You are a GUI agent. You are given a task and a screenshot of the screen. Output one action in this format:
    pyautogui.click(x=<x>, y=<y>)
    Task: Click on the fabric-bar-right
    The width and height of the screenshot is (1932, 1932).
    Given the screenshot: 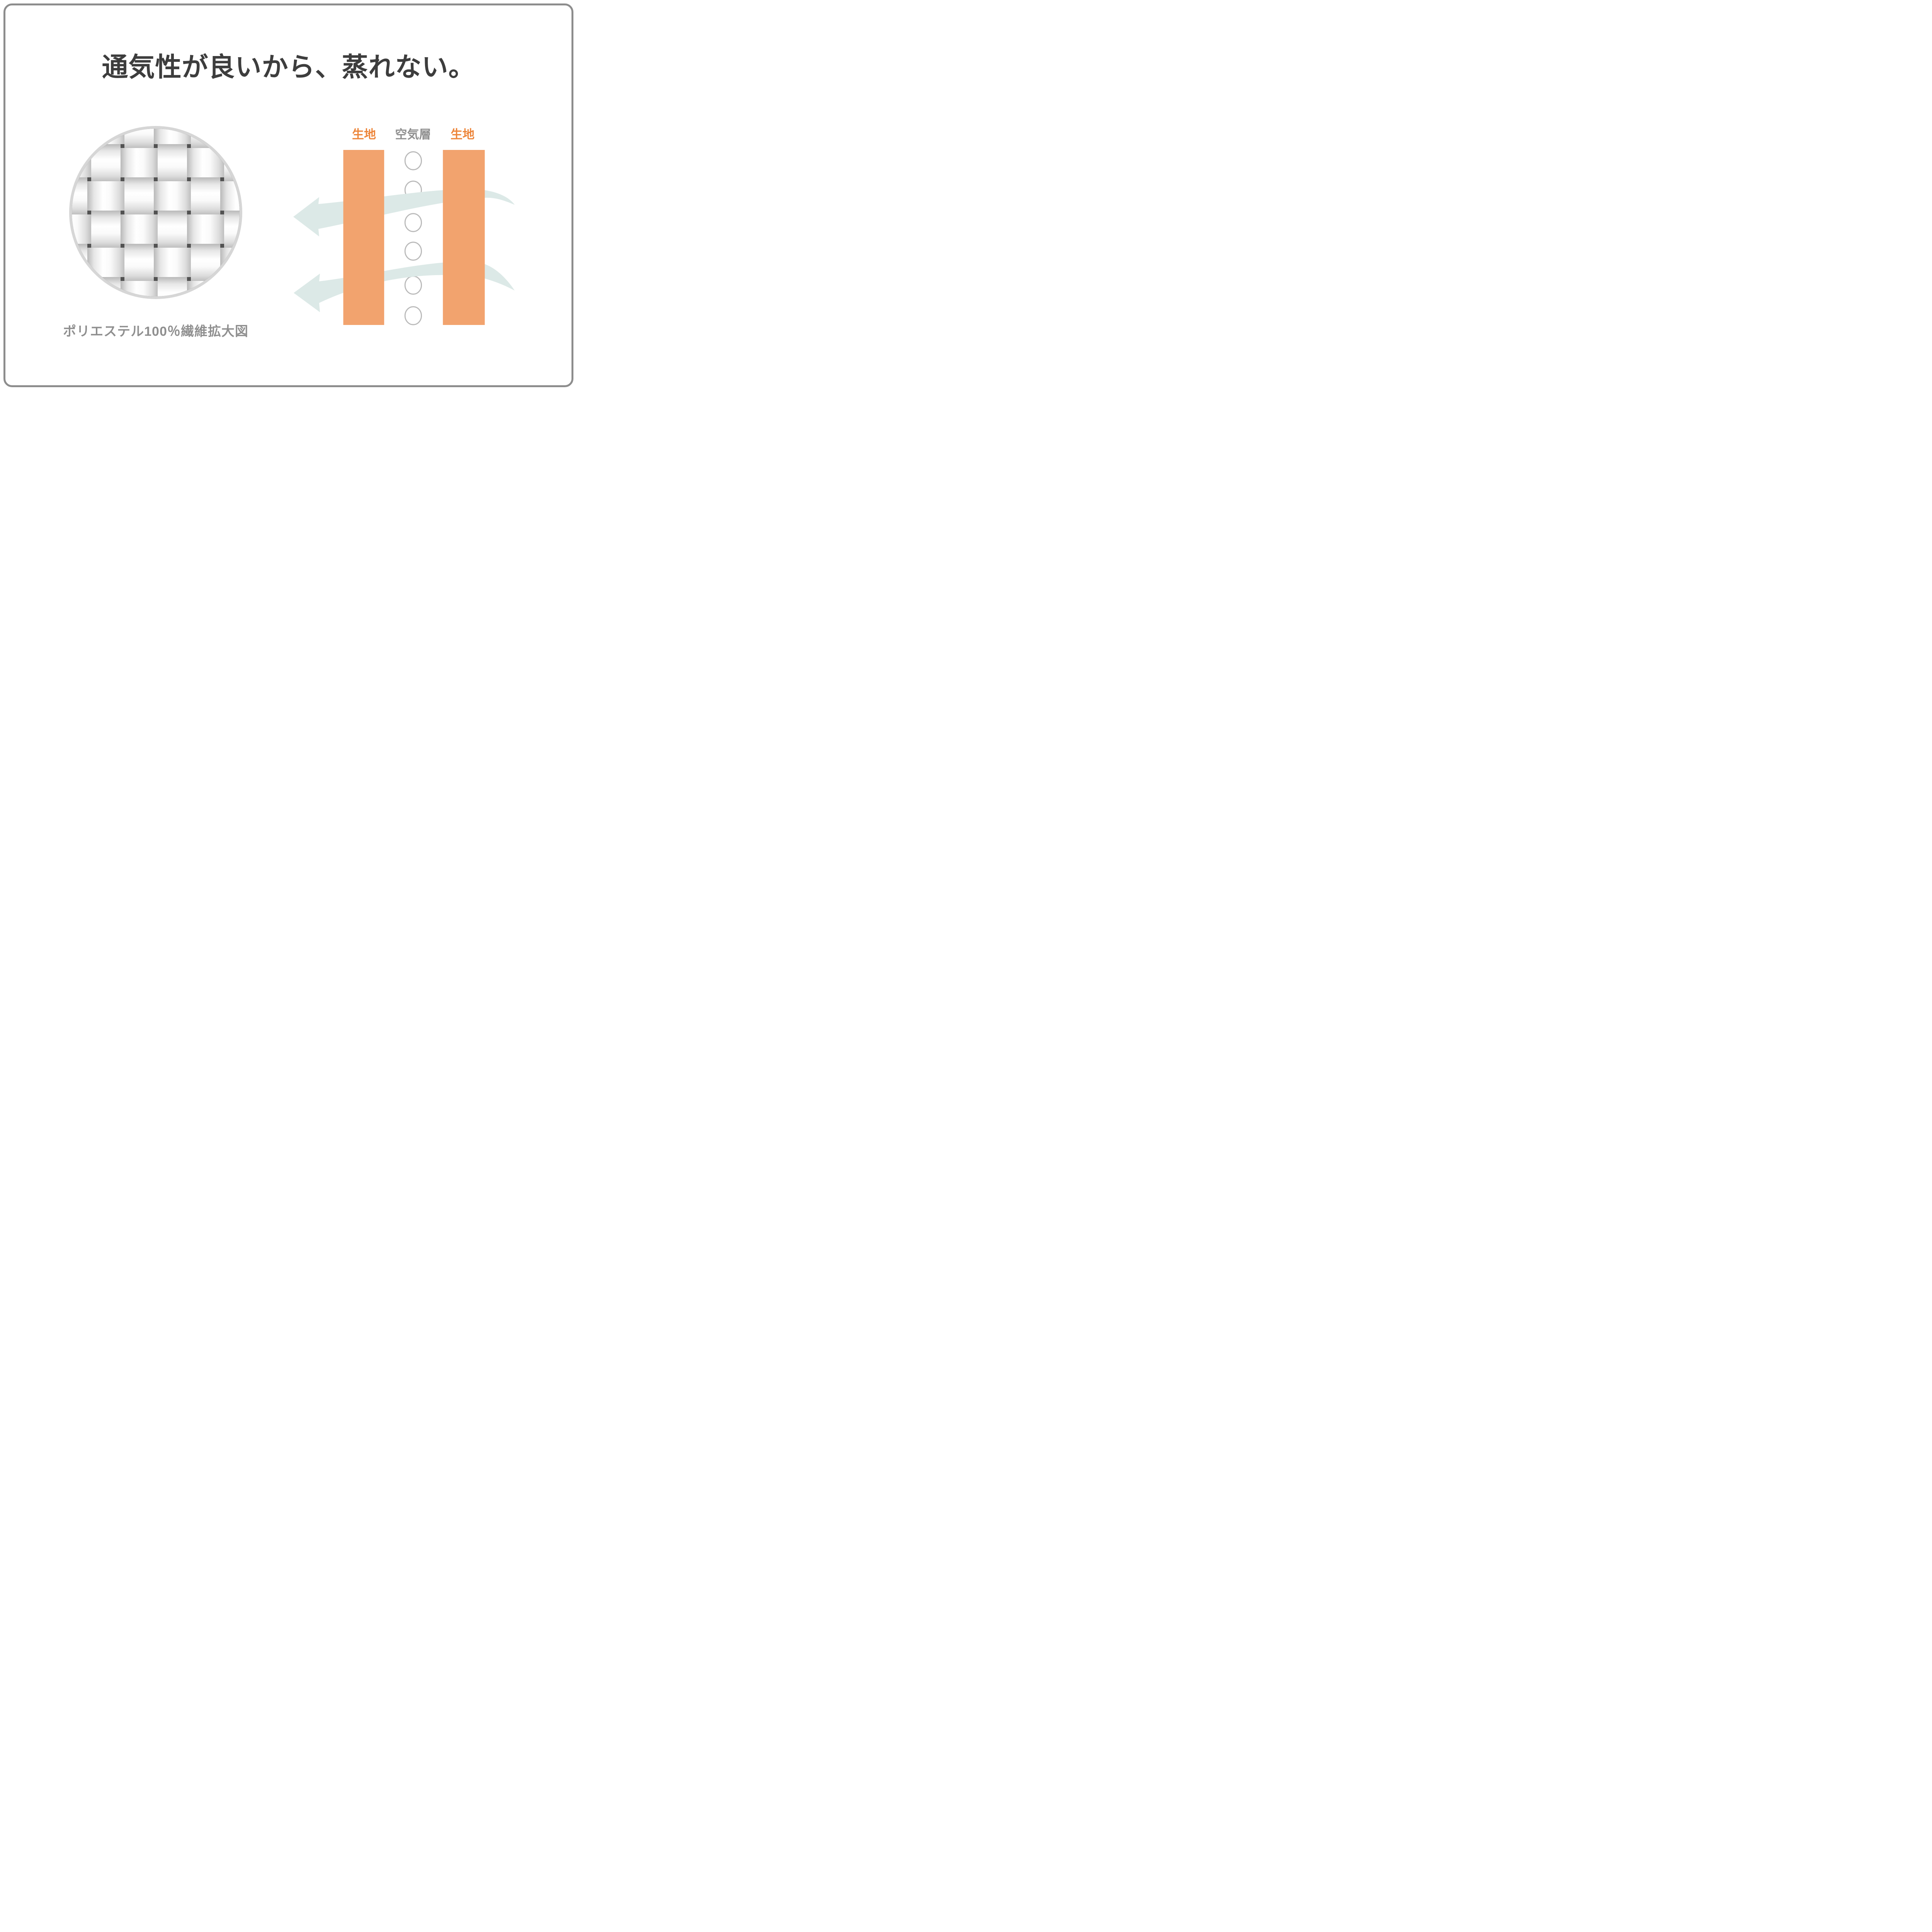 What is the action you would take?
    pyautogui.click(x=464, y=237)
    